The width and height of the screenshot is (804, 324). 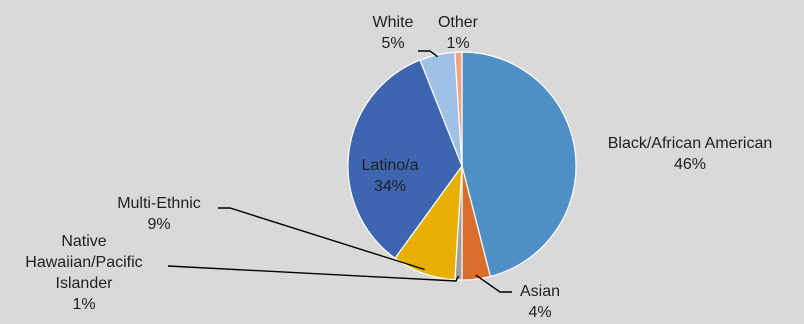 What do you see at coordinates (83, 262) in the screenshot?
I see `slice-name-native-hawaiian-pacific-islander: Hawaiian/Pacific` at bounding box center [83, 262].